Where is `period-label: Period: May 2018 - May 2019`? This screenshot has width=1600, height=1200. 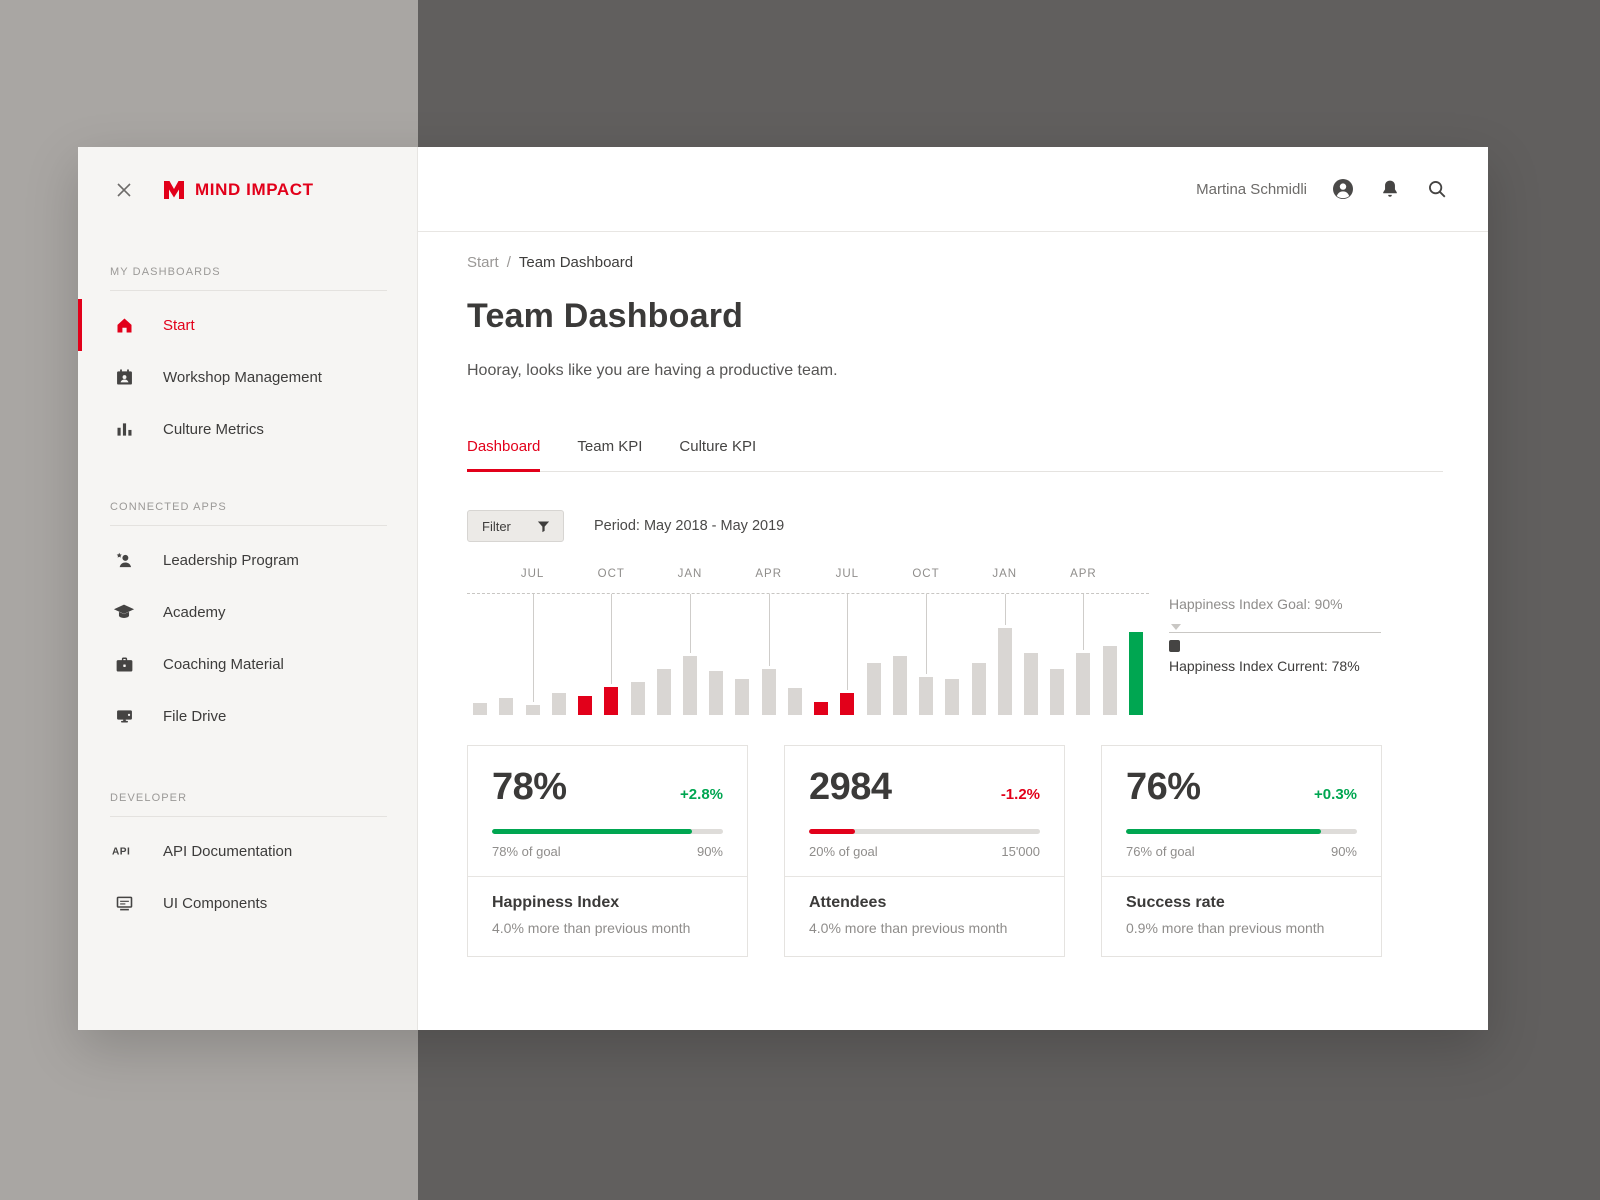
period-label: Period: May 2018 - May 2019 is located at coordinates (689, 526).